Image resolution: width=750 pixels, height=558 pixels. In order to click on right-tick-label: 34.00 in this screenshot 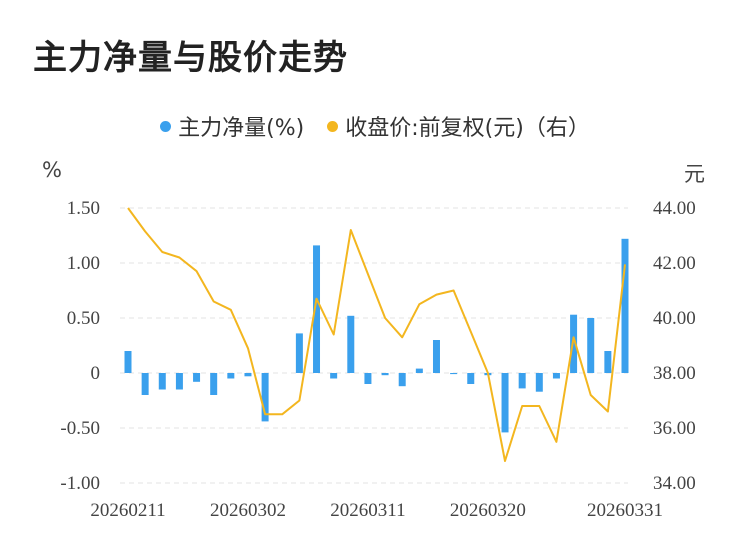, I will do `click(674, 483)`.